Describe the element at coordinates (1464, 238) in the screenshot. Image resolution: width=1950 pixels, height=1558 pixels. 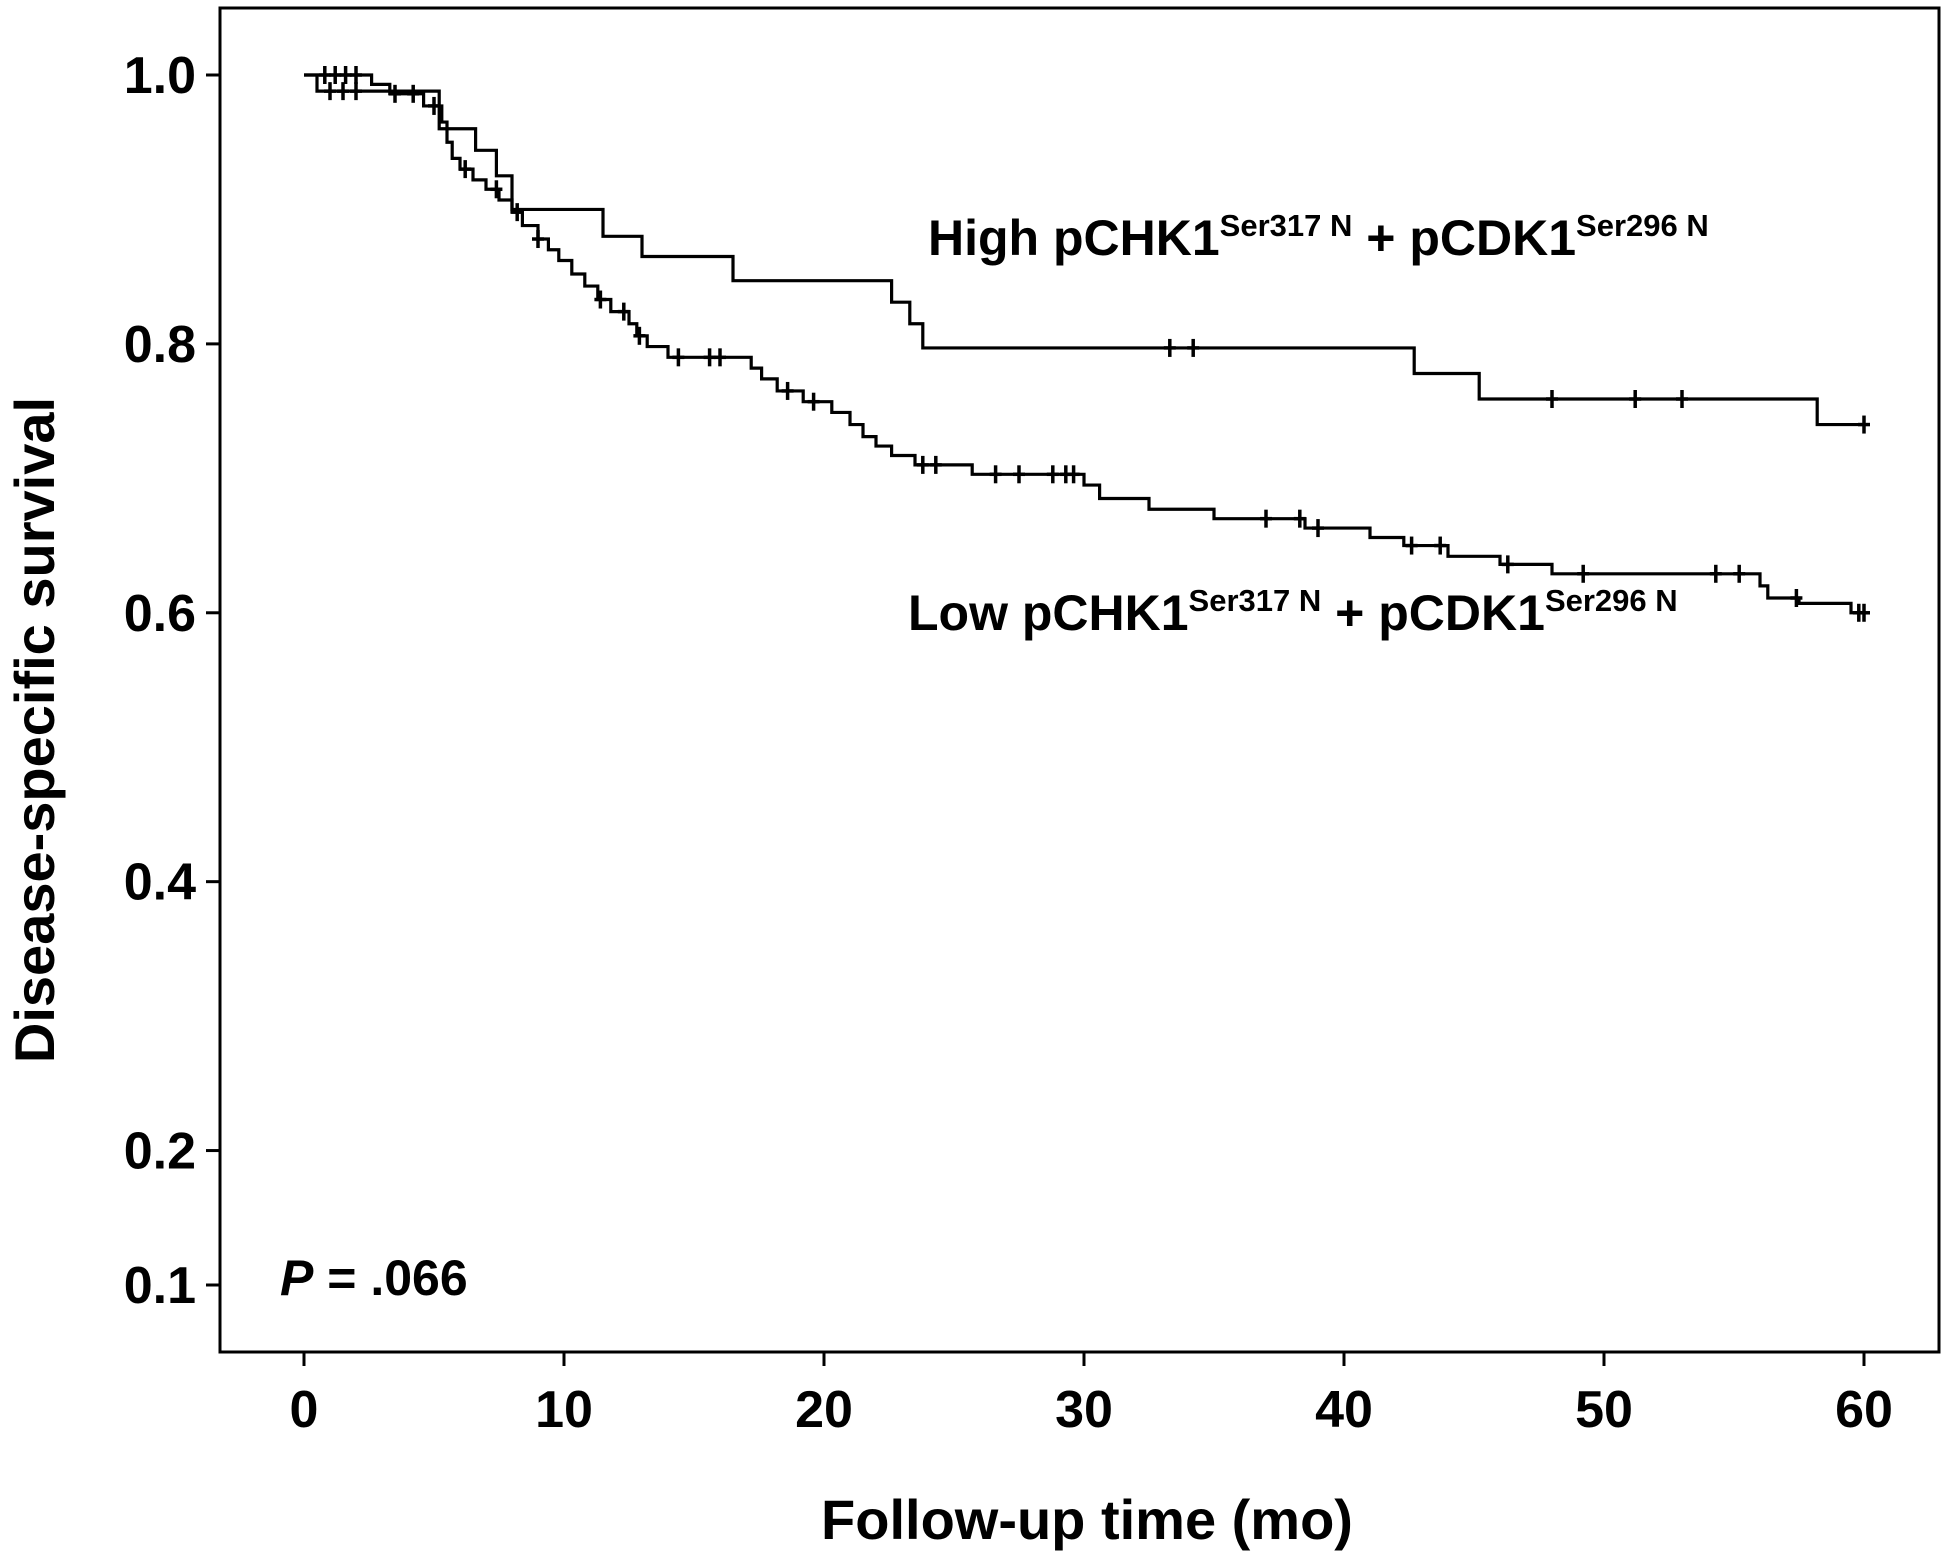
I see `series-label-high-middle: + pCDK1` at that location.